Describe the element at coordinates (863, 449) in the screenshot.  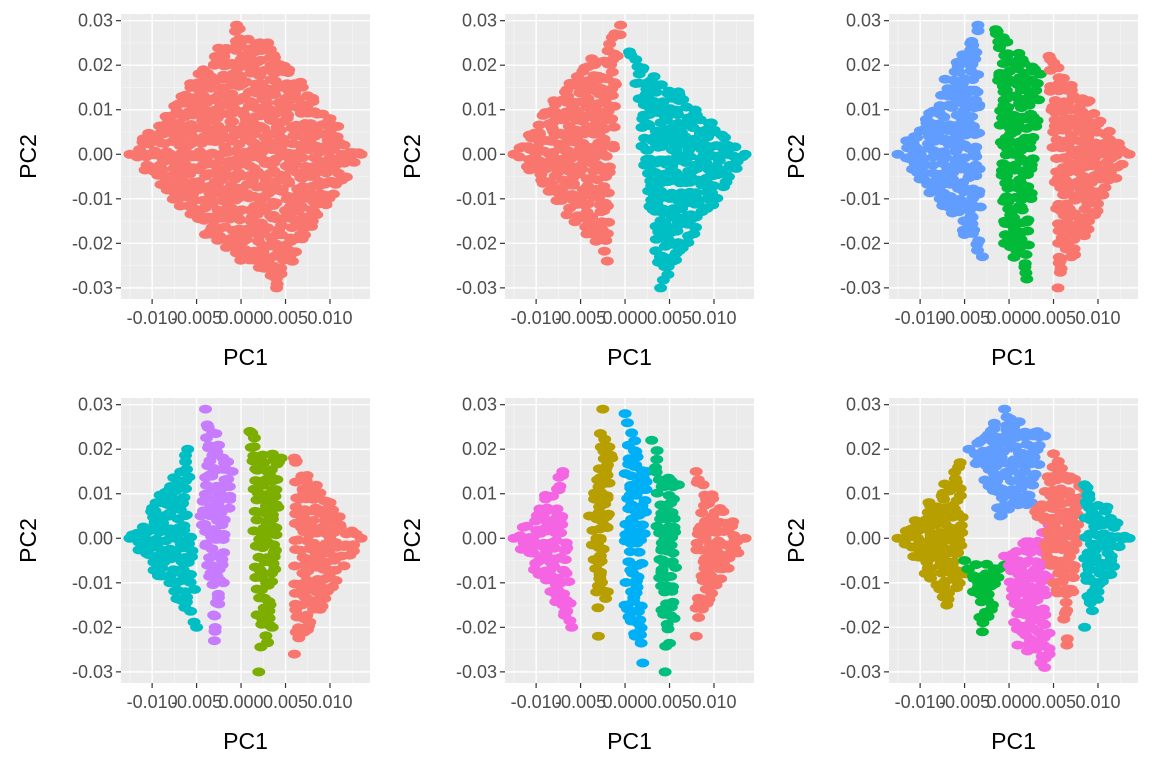
I see `y-tick-label: 0.02` at that location.